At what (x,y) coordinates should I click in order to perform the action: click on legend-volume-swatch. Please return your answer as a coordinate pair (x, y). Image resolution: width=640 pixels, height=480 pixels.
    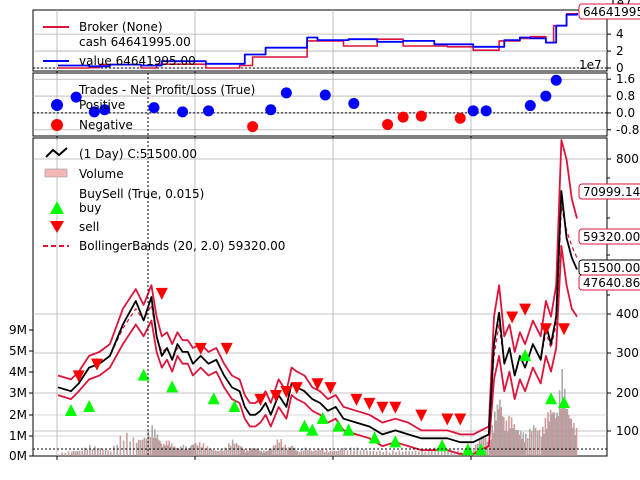
    Looking at the image, I should click on (56, 173).